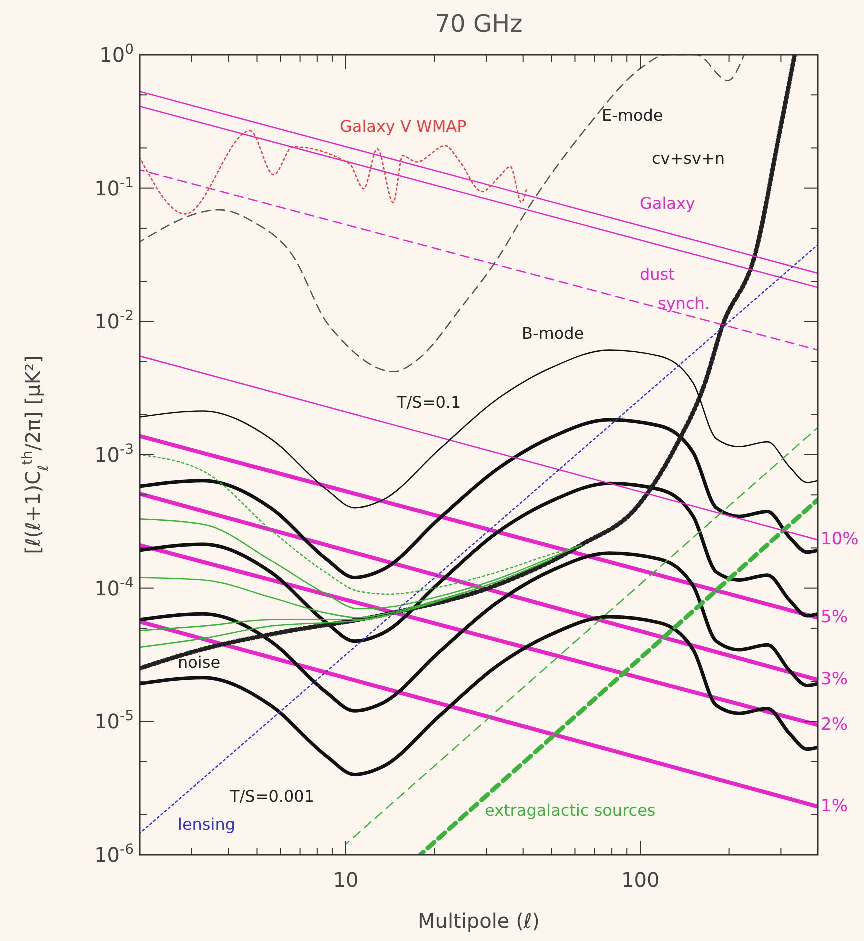 The image size is (864, 941). Describe the element at coordinates (114, 587) in the screenshot. I see `y-tick-label: 10$^{-4}$` at that location.